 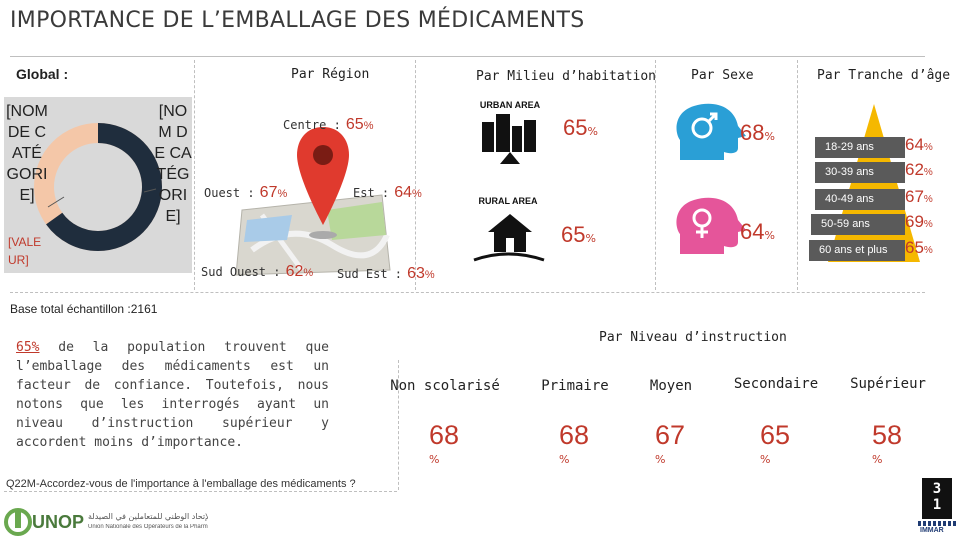 I want to click on immar-logo-text: IMMAR, so click(x=932, y=530).